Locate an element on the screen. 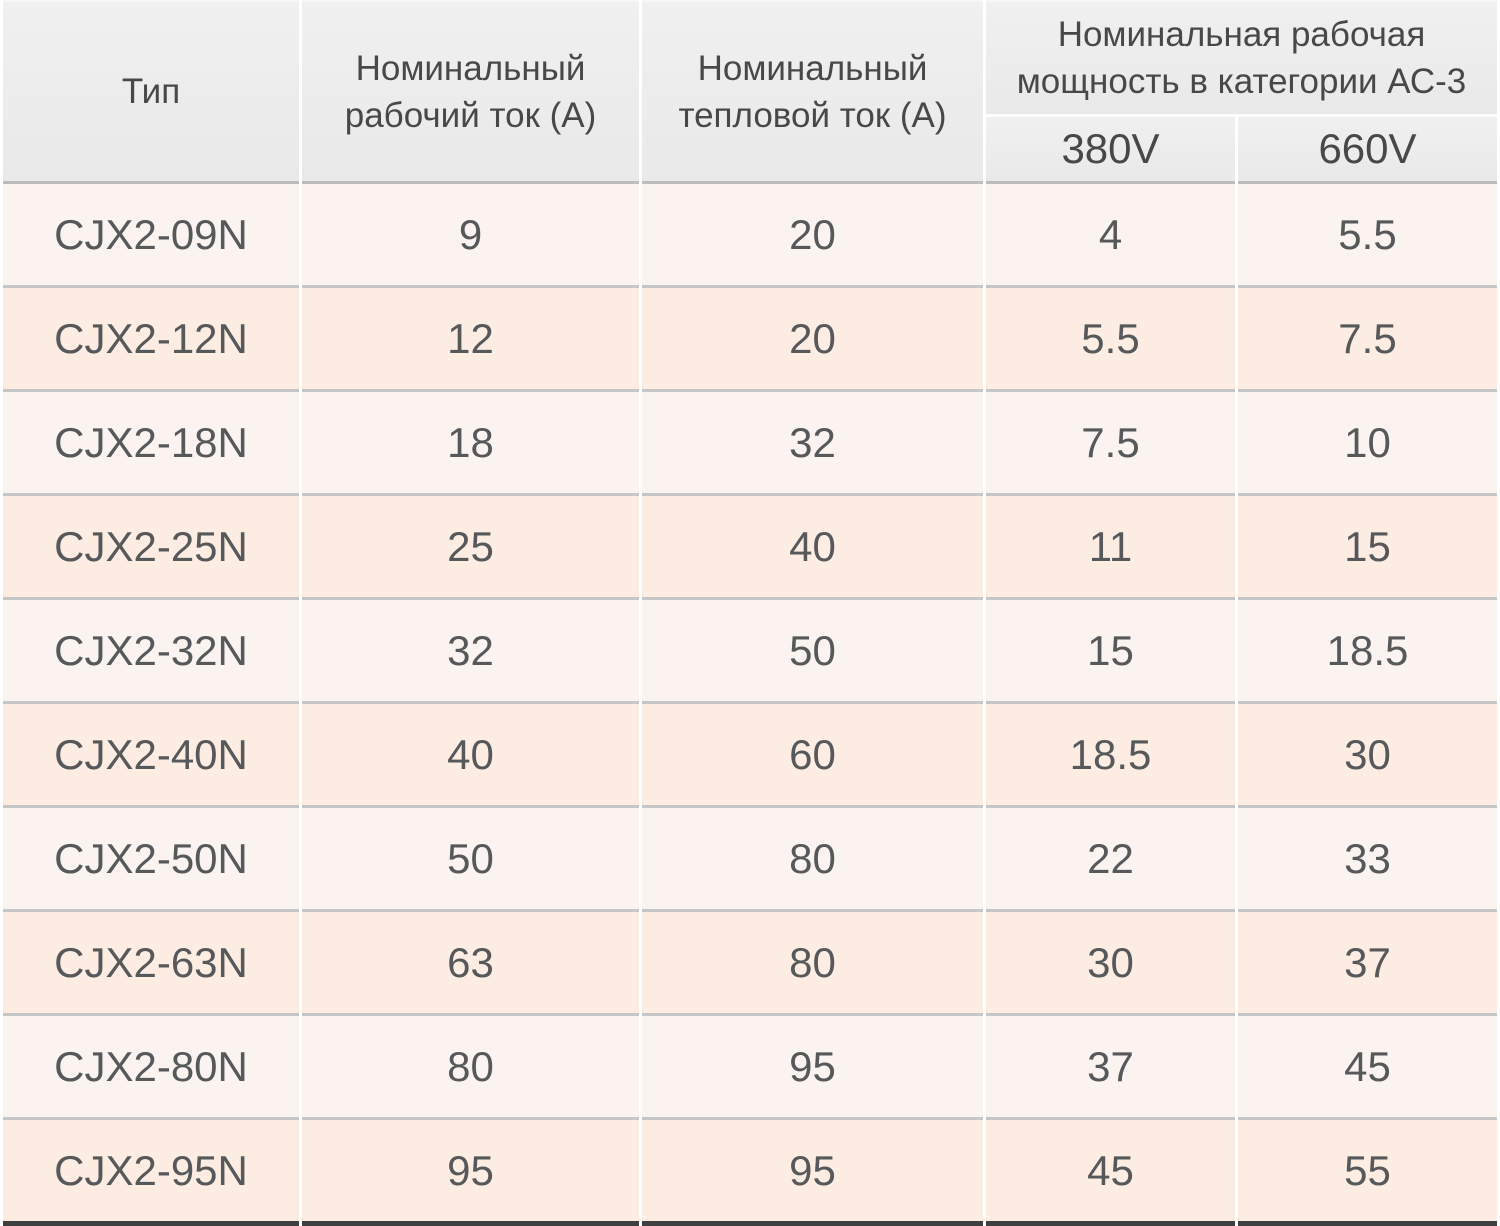 The width and height of the screenshot is (1500, 1226). cell-power-660v: 18.5 is located at coordinates (1367, 649).